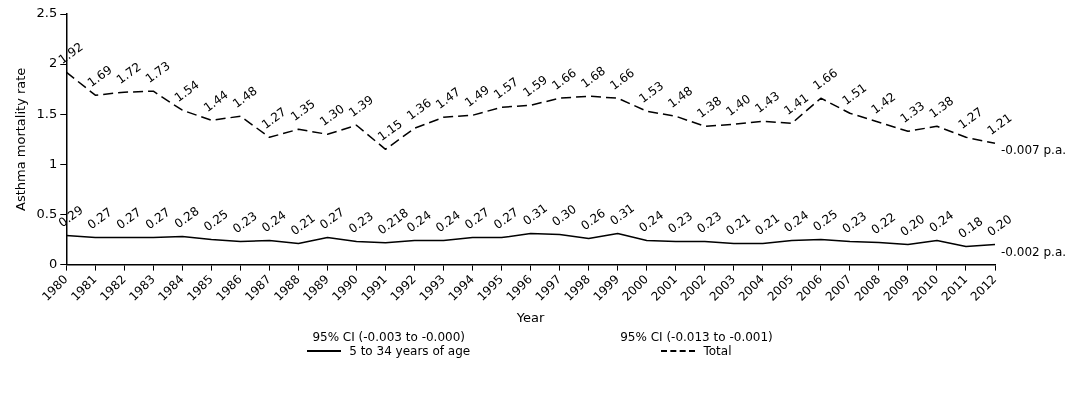  Describe the element at coordinates (738, 105) in the screenshot. I see `data-label: 1.40` at that location.